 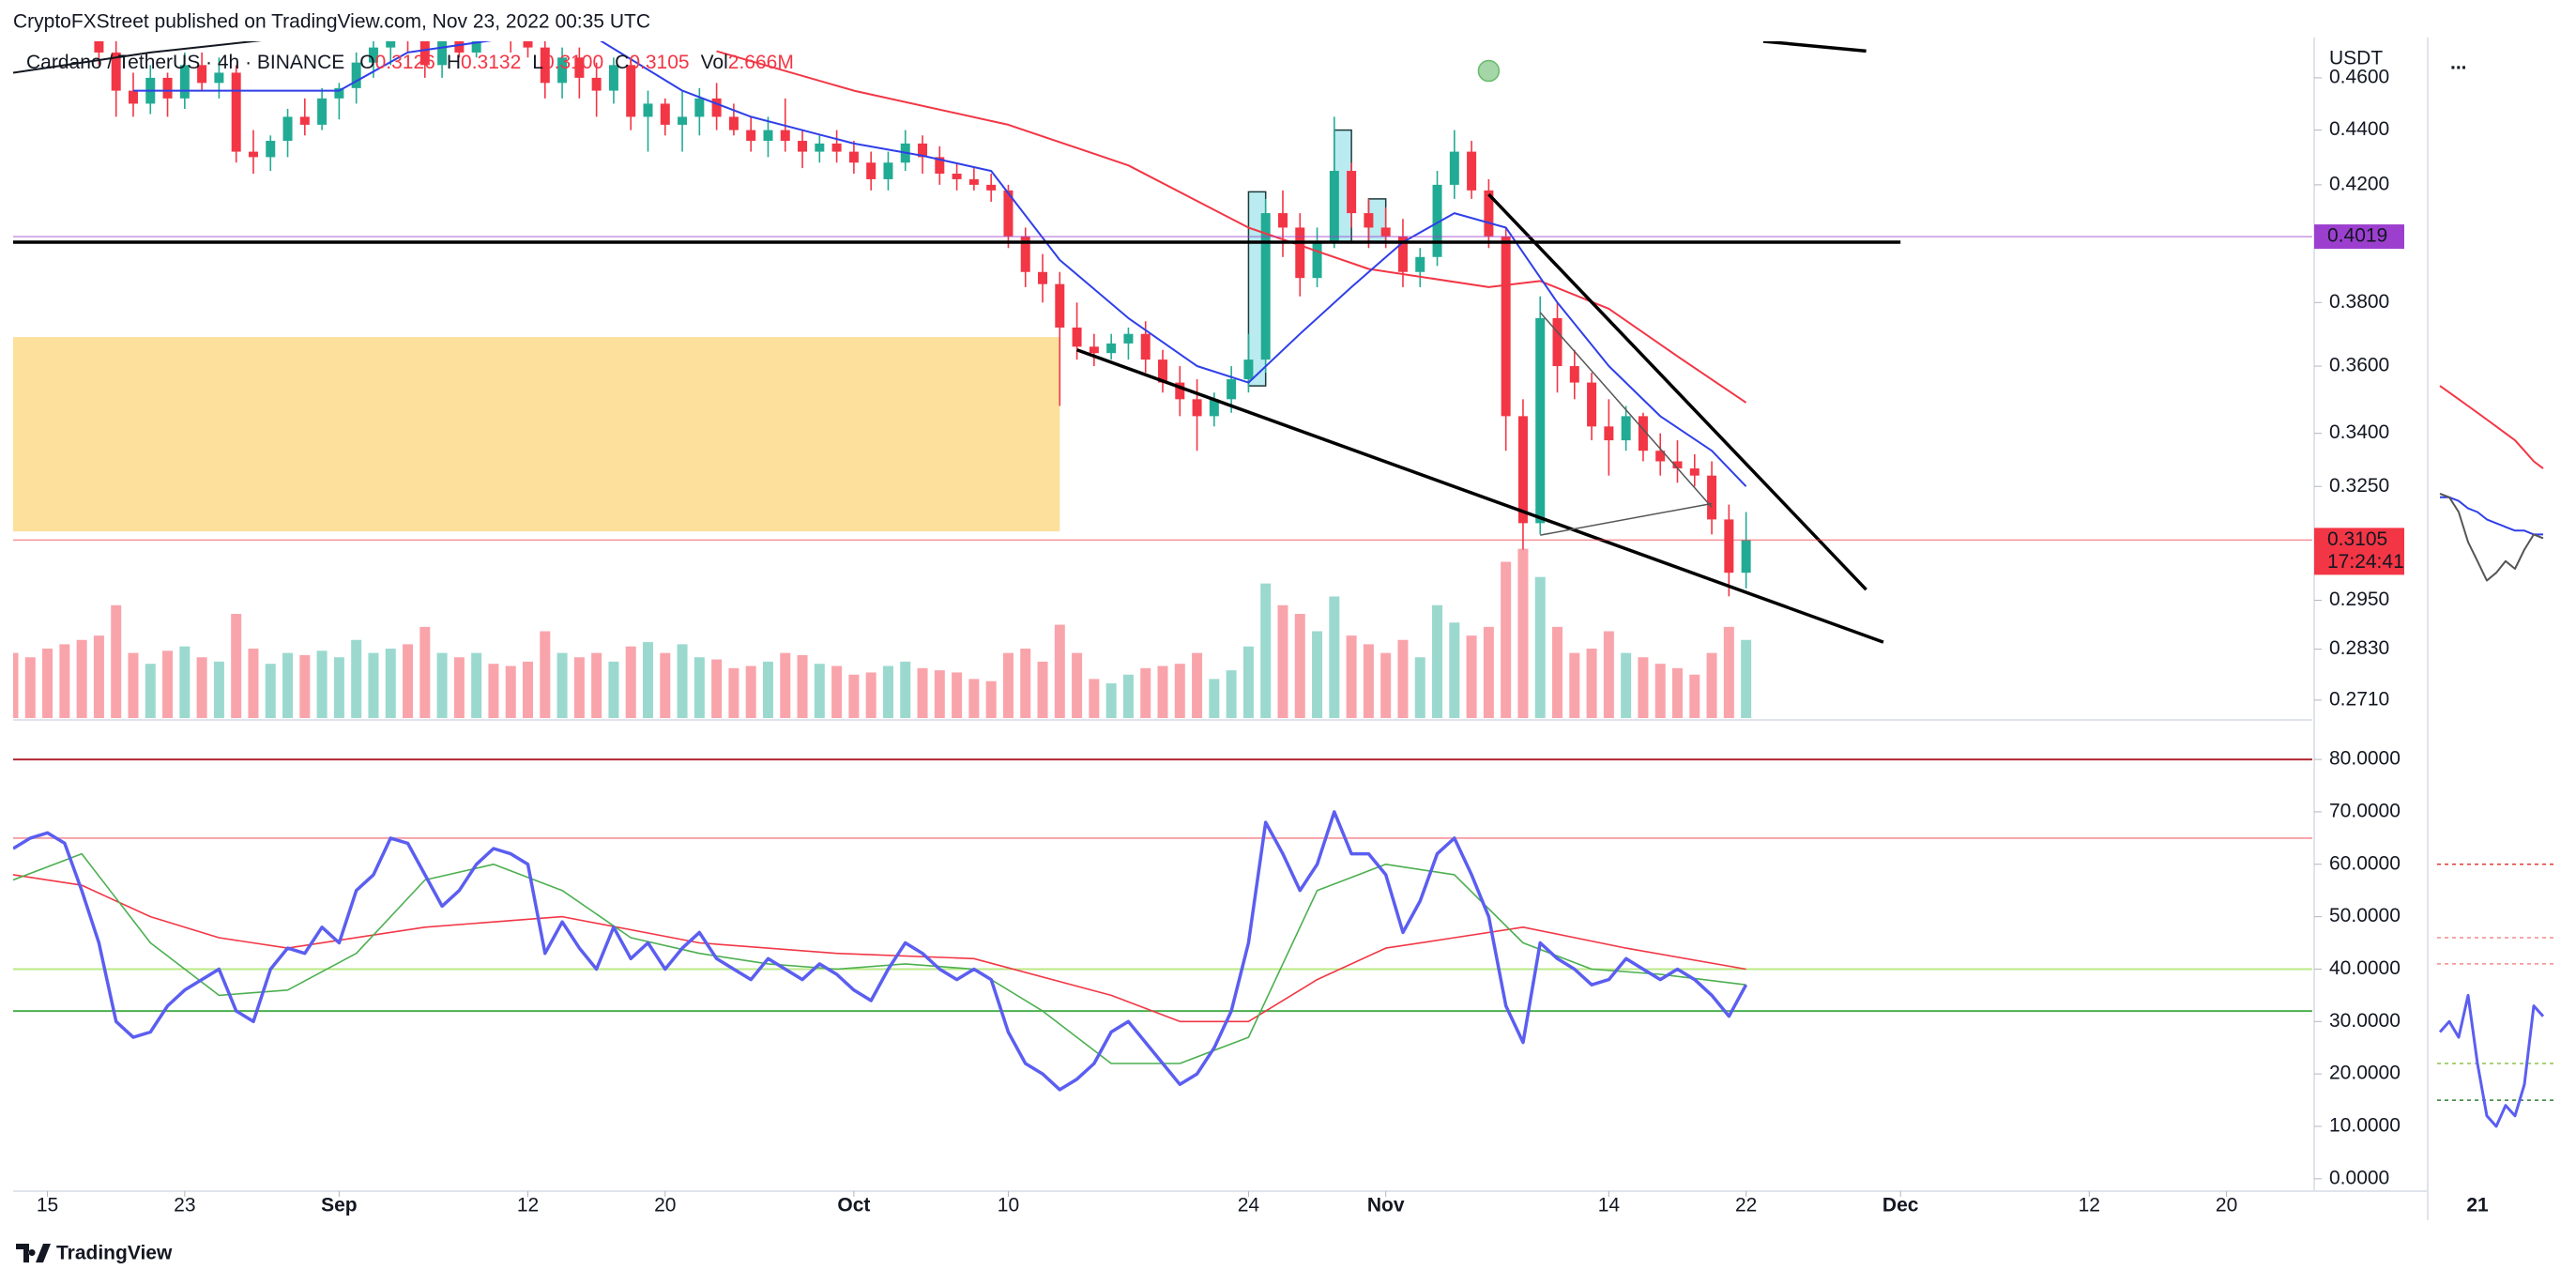 What do you see at coordinates (2359, 648) in the screenshot?
I see `y-tick-label: 0.2830` at bounding box center [2359, 648].